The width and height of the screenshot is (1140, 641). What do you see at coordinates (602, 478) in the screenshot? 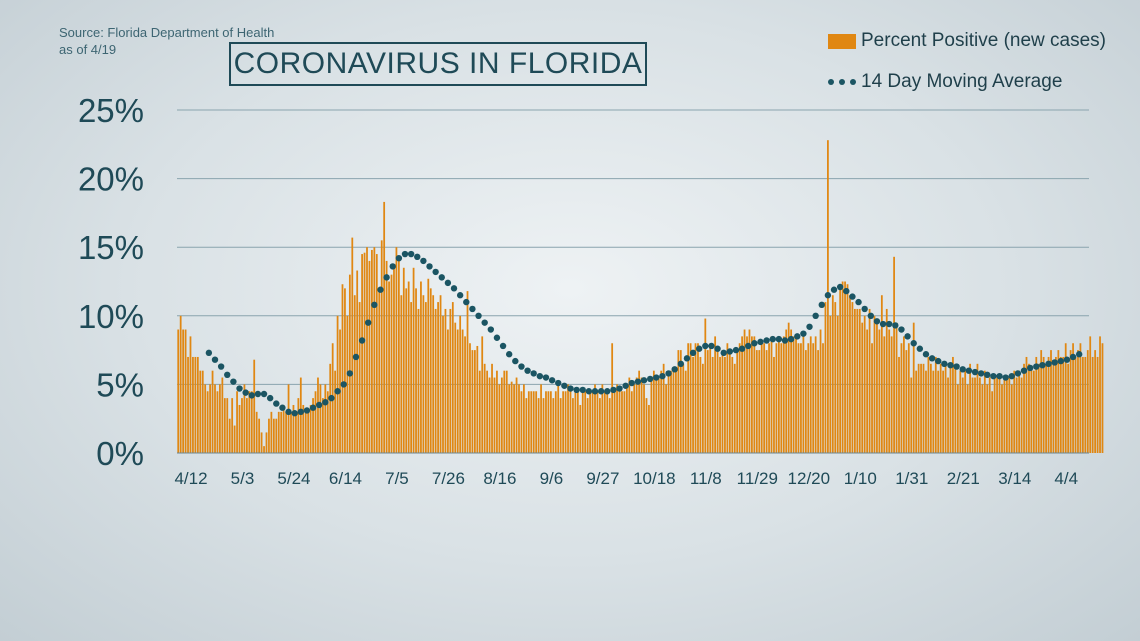
I see `x-tick-label: 9/27` at bounding box center [602, 478].